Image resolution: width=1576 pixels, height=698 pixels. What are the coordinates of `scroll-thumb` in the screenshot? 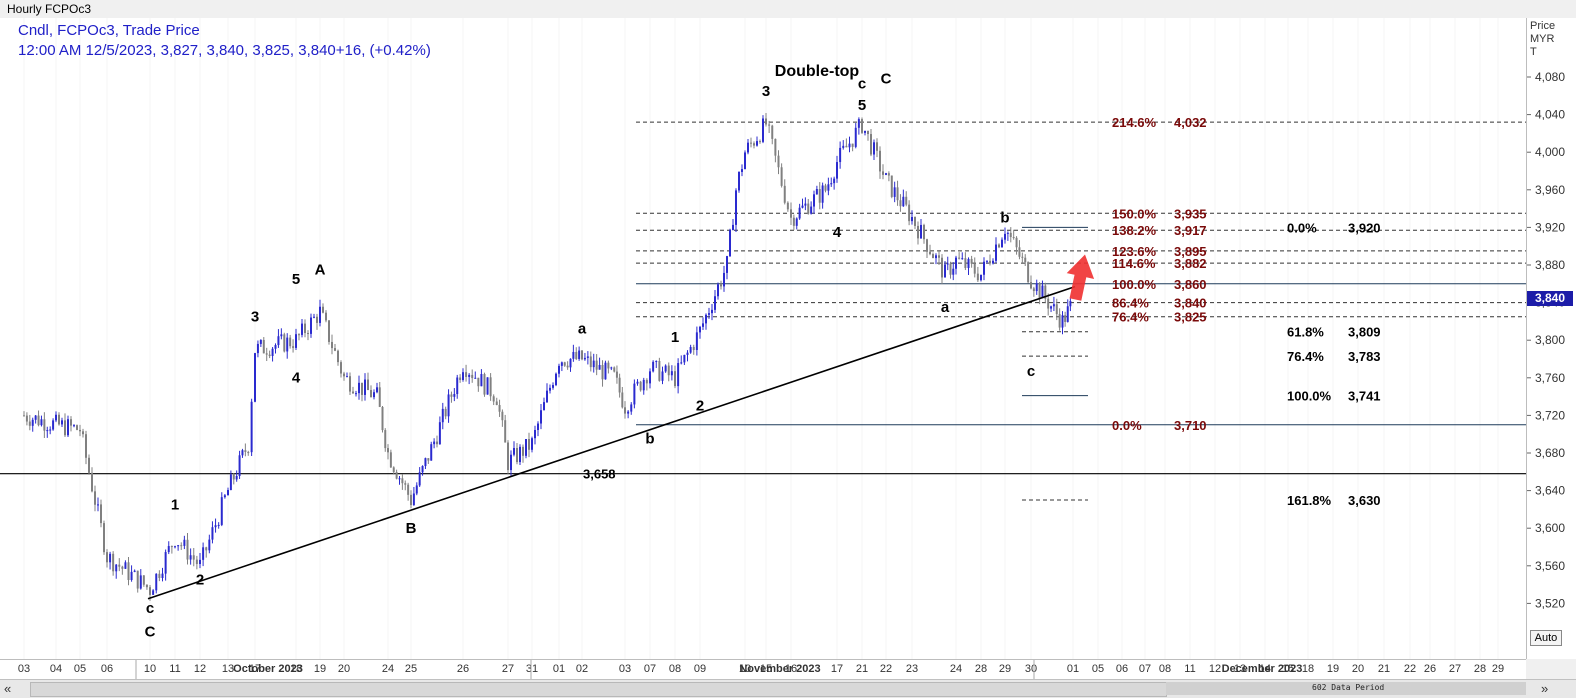 It's located at (598, 689).